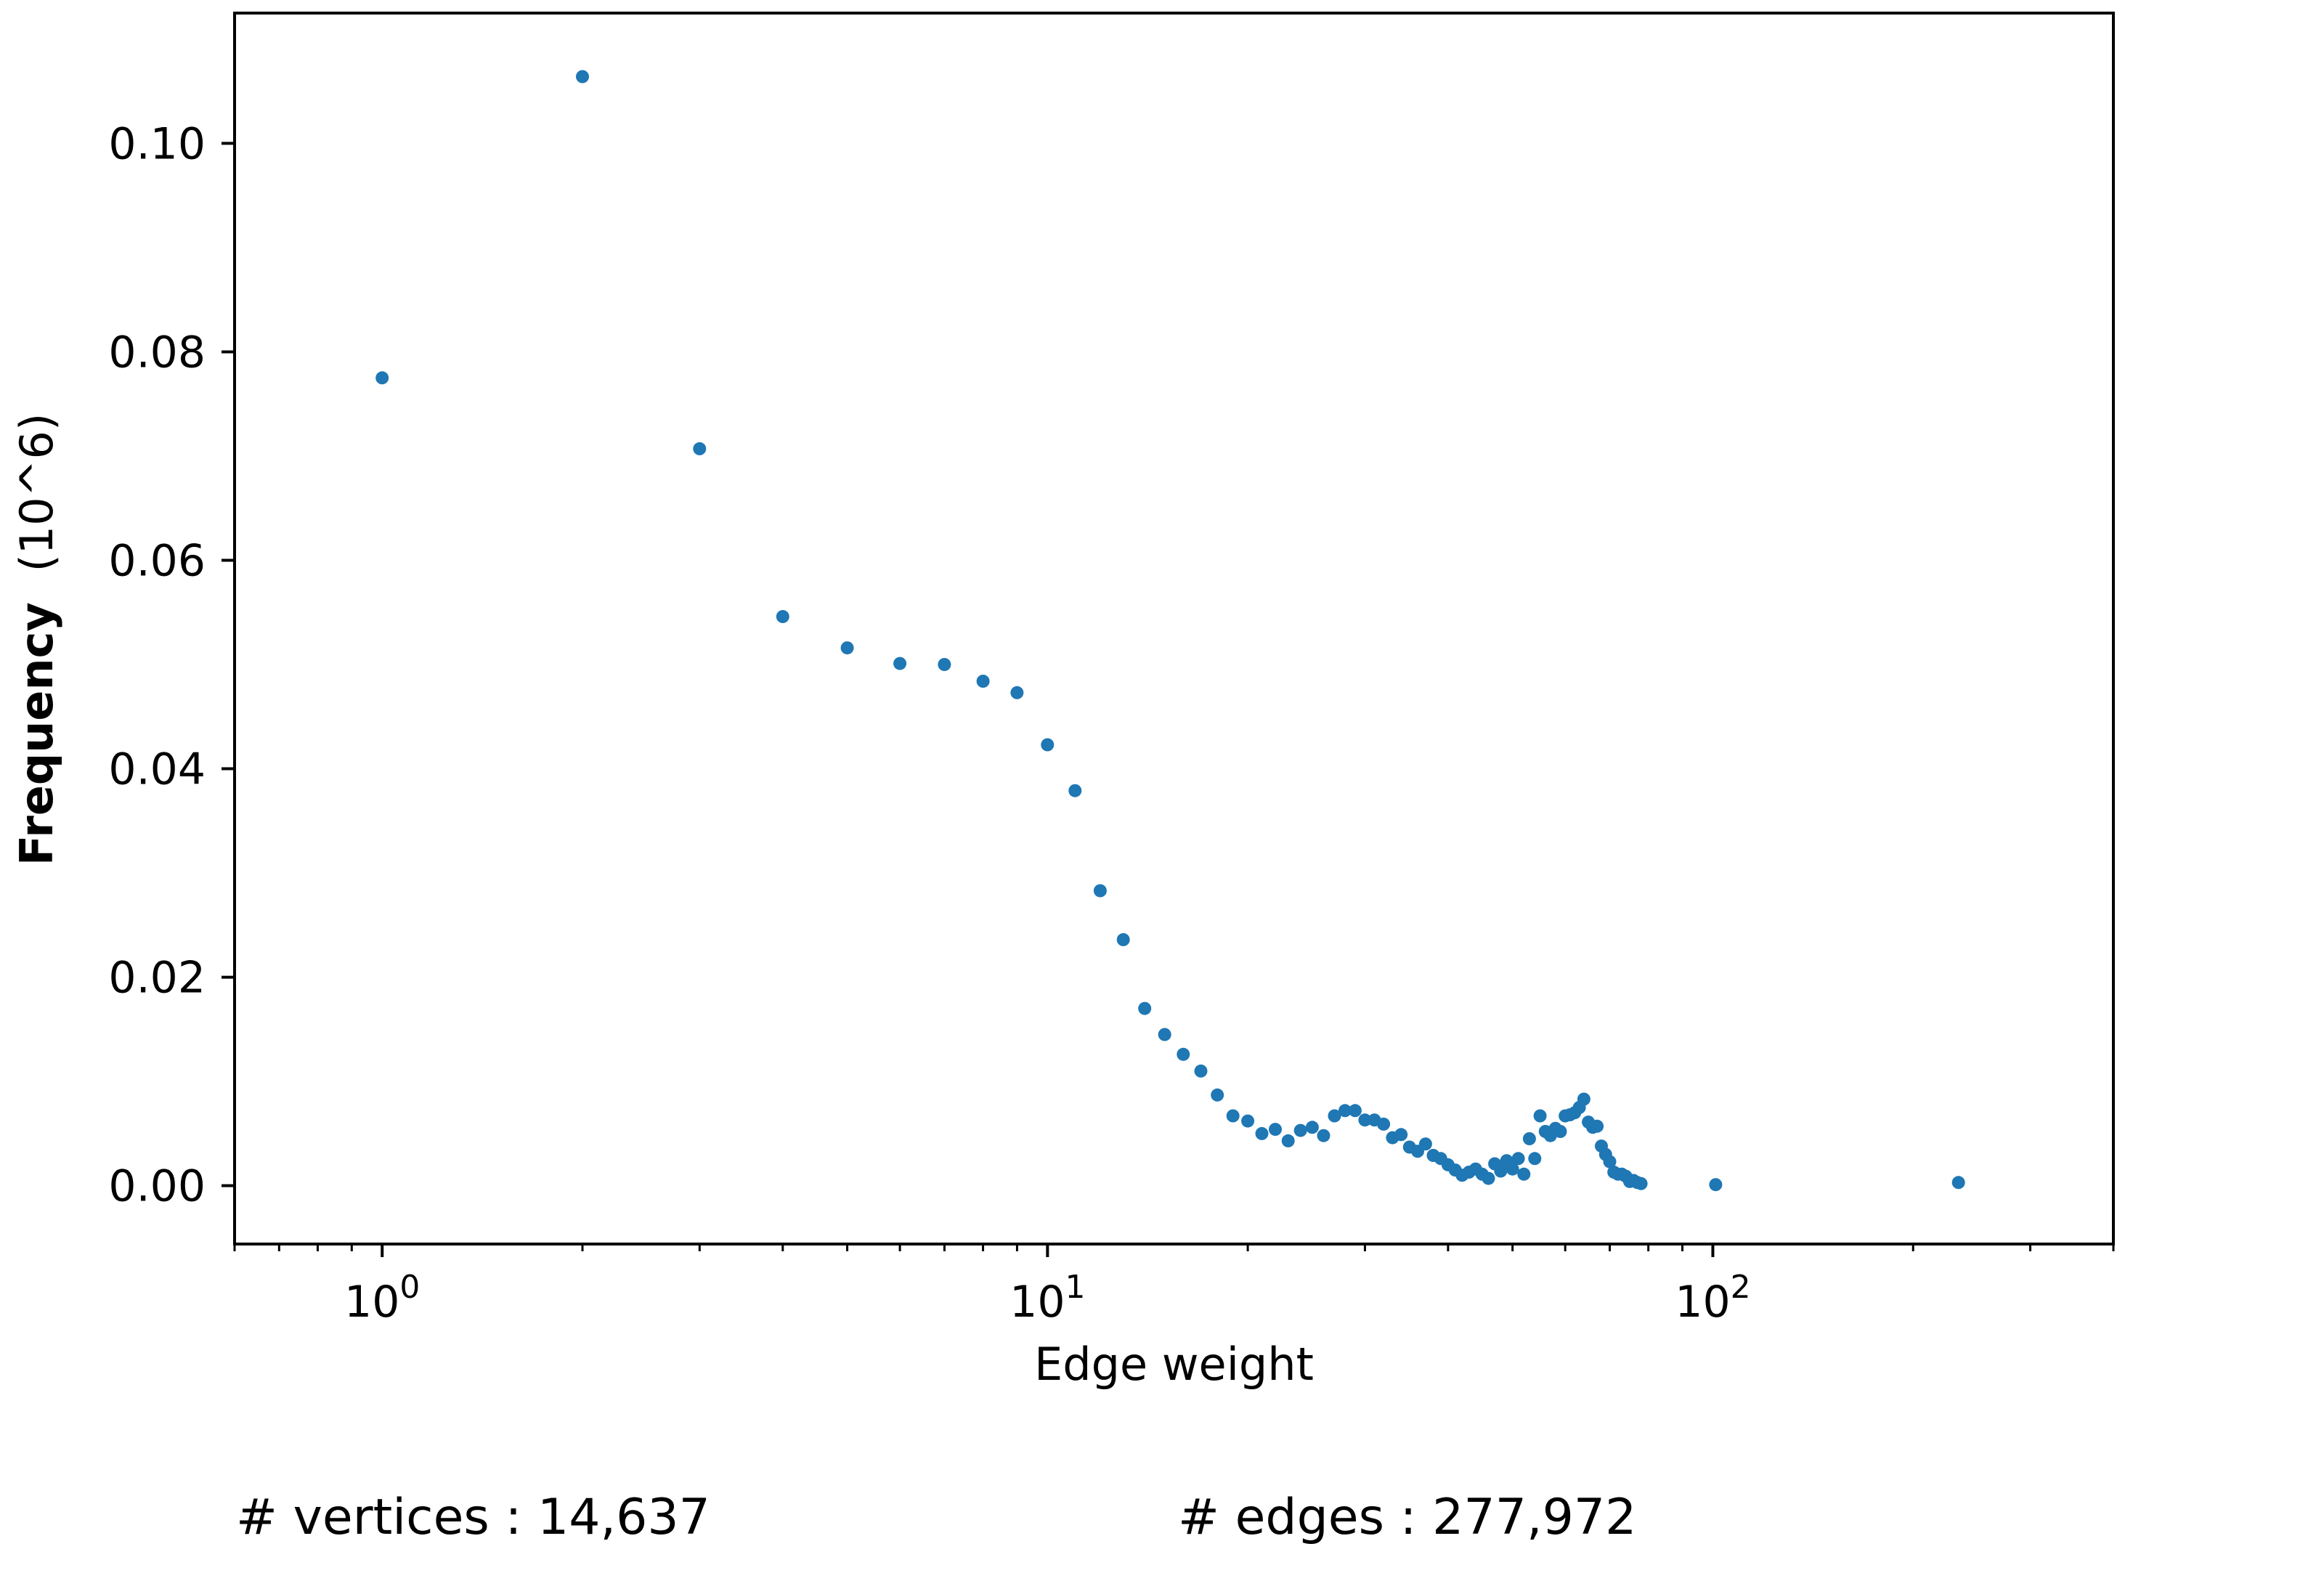 This screenshot has height=1581, width=2324. What do you see at coordinates (1174, 1364) in the screenshot?
I see `x-axis-label: Edge weight` at bounding box center [1174, 1364].